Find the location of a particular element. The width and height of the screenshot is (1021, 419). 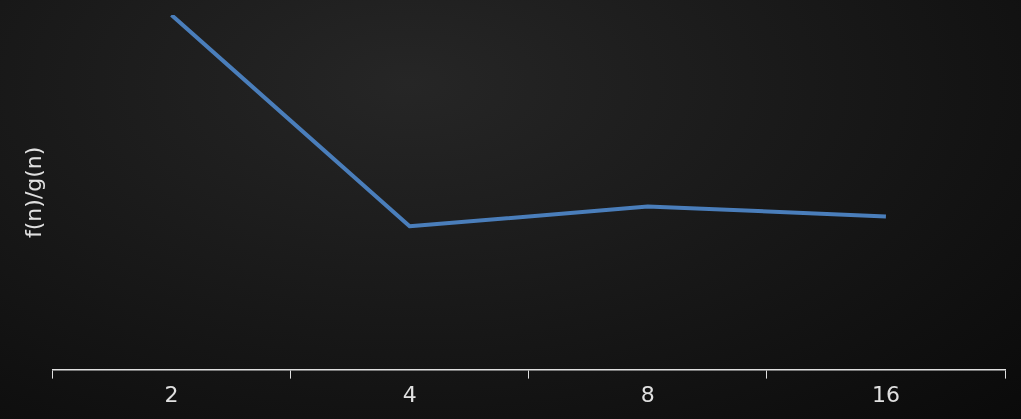

x-tick-label: 16 is located at coordinates (885, 394).